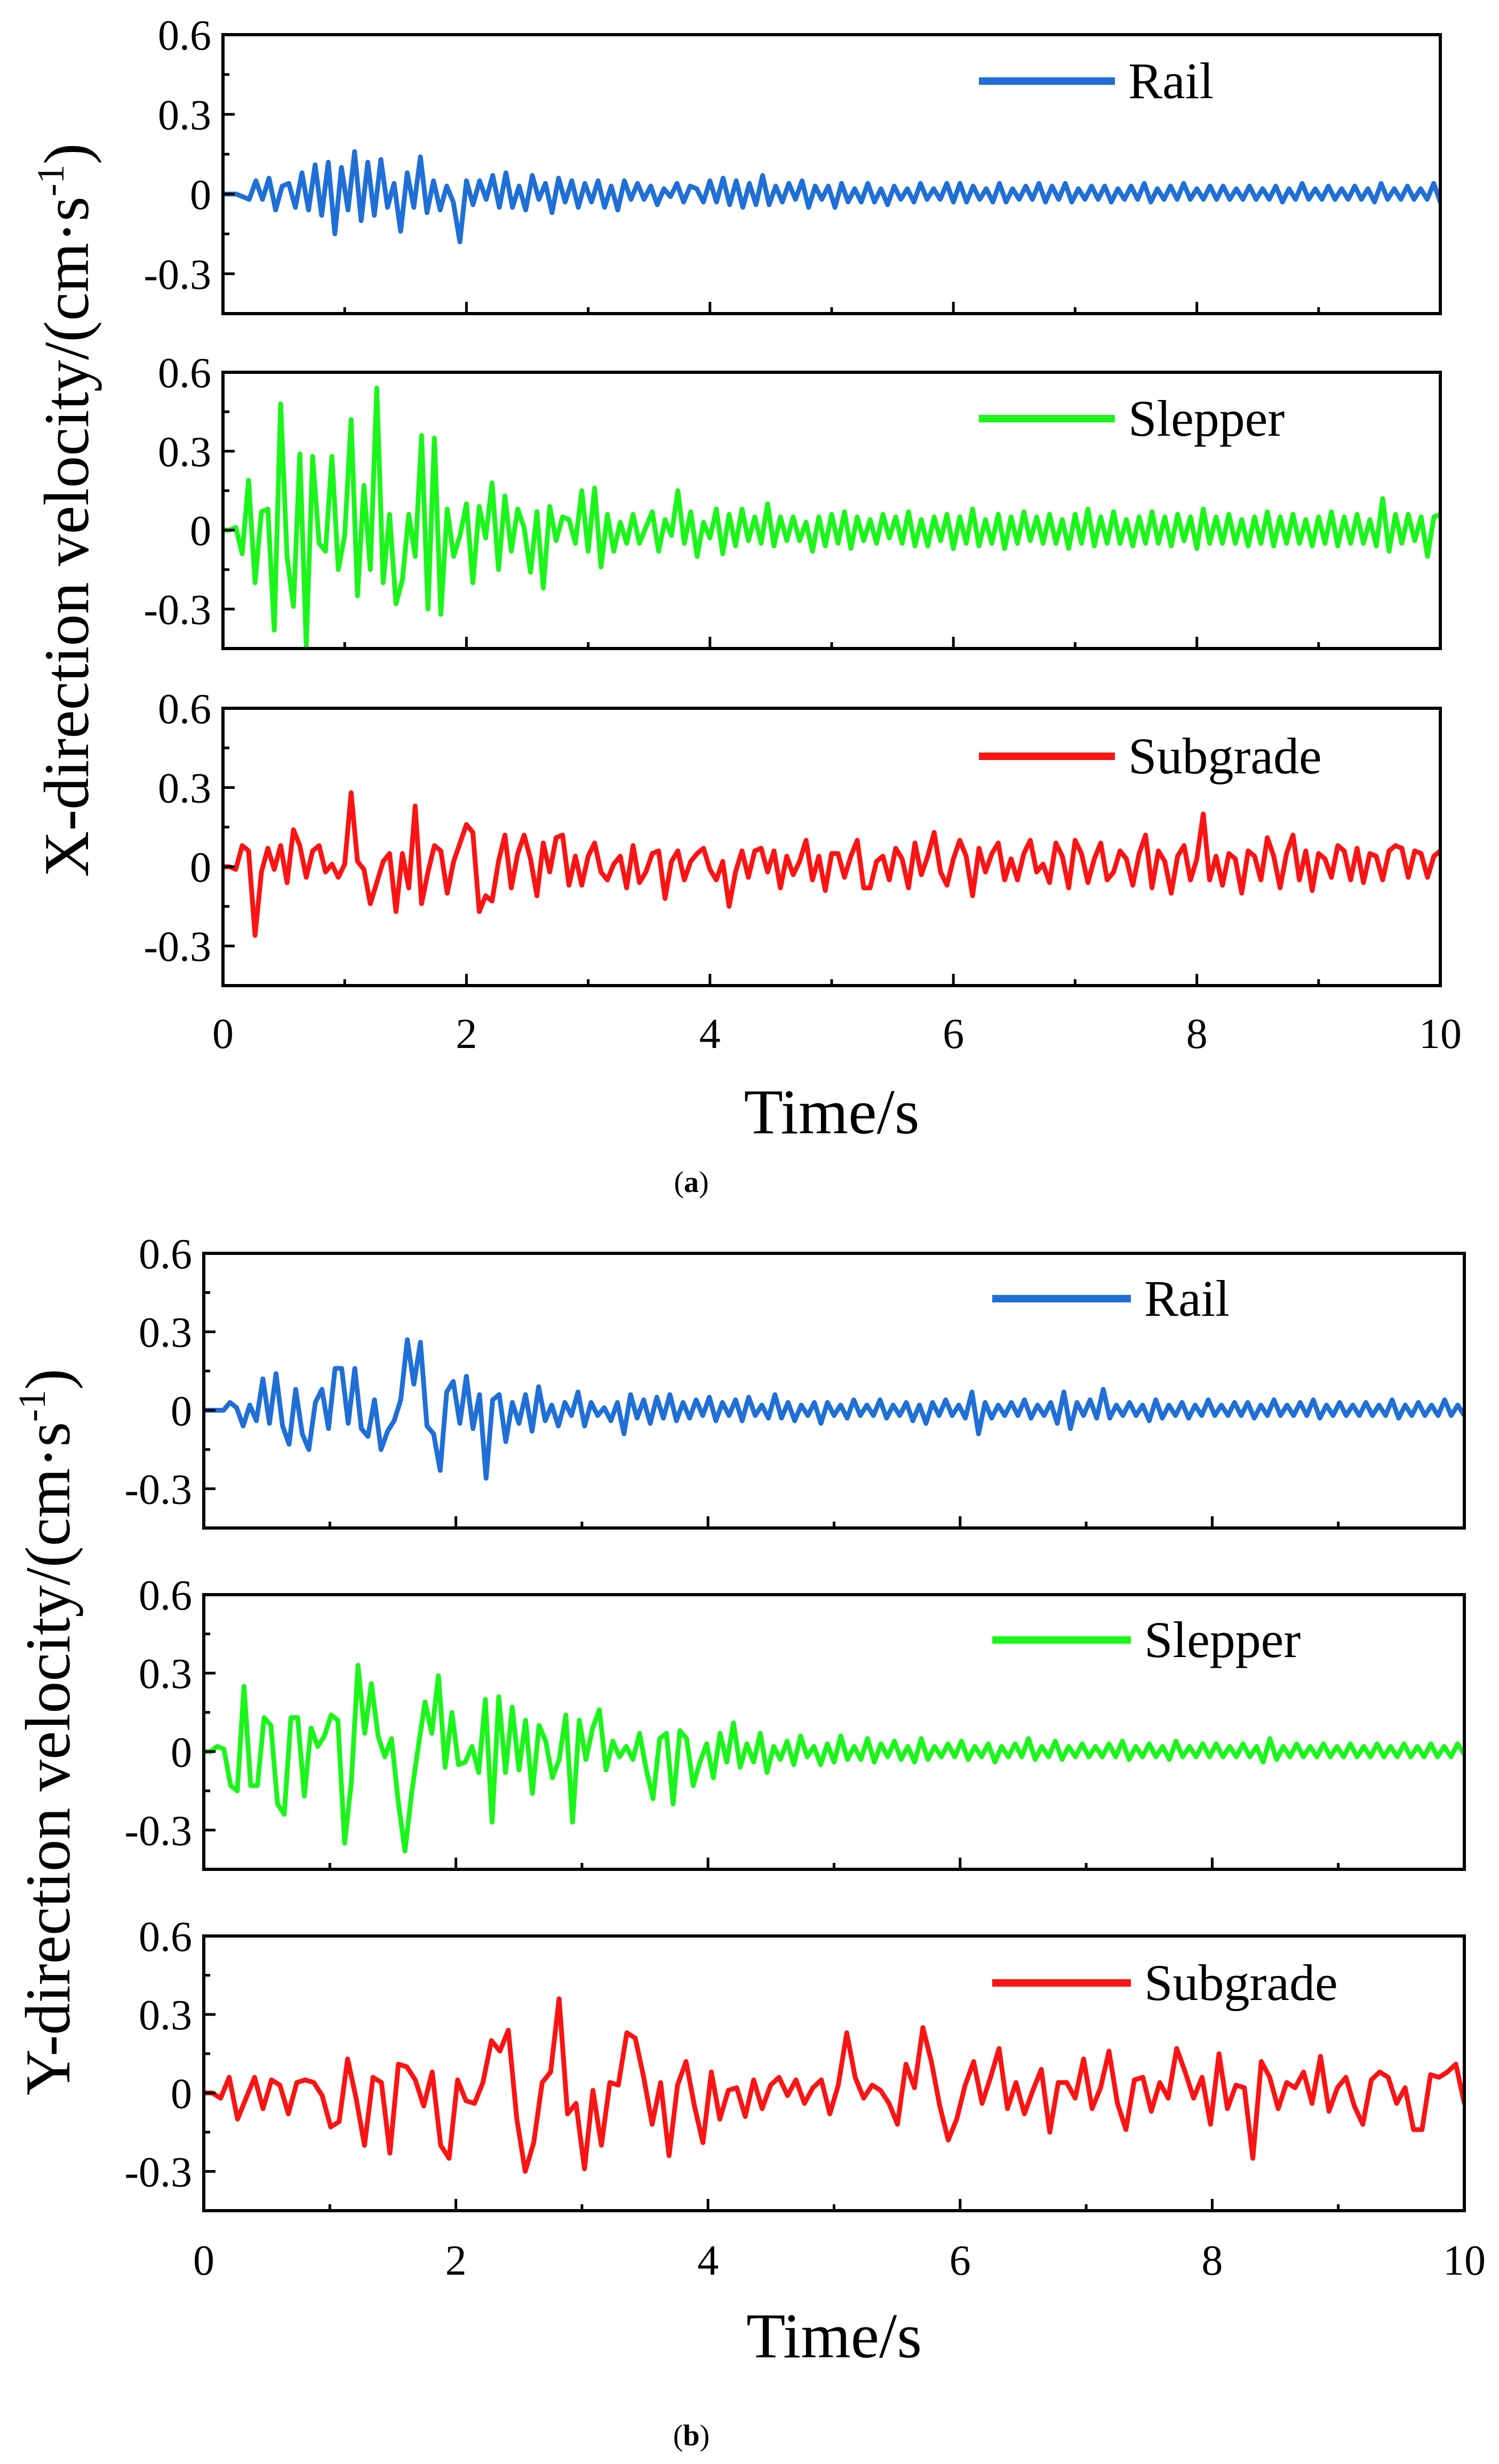 This screenshot has height=2464, width=1499. Describe the element at coordinates (200, 531) in the screenshot. I see `chart-a-panel-2-ytick-label: 0` at that location.